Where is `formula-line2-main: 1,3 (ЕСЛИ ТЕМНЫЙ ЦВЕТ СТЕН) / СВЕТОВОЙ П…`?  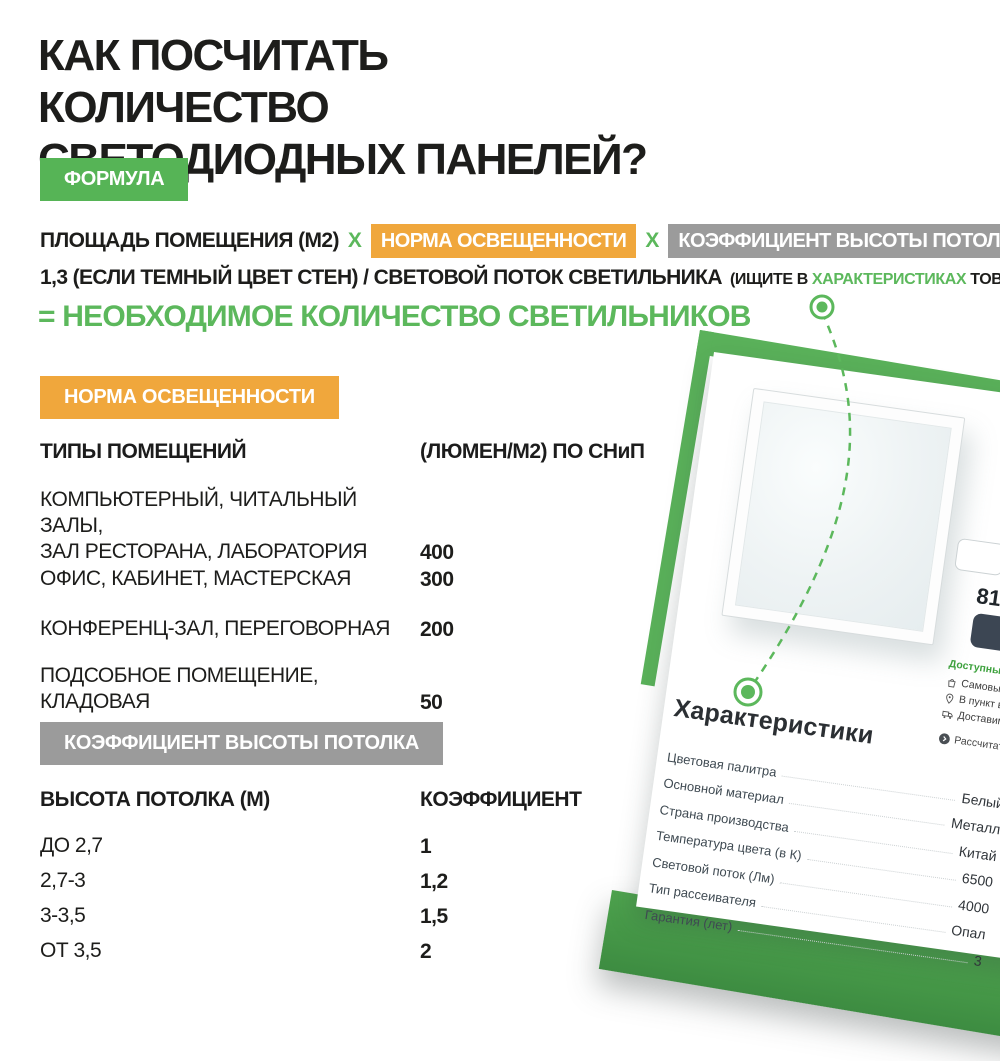 formula-line2-main: 1,3 (ЕСЛИ ТЕМНЫЙ ЦВЕТ СТЕН) / СВЕТОВОЙ П… is located at coordinates (381, 277).